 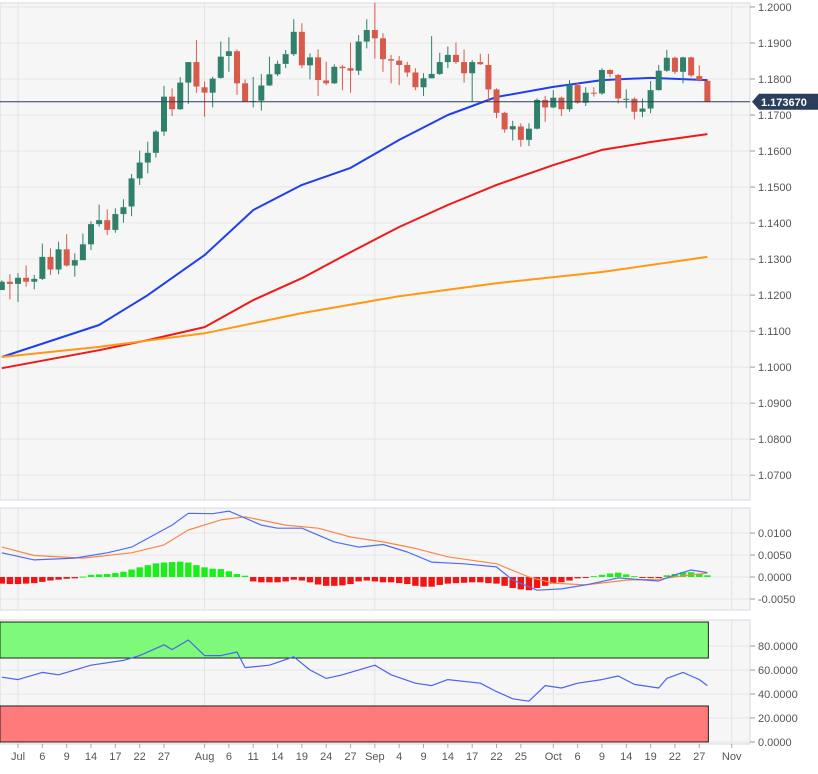 What do you see at coordinates (650, 757) in the screenshot?
I see `x-tick-label: 19` at bounding box center [650, 757].